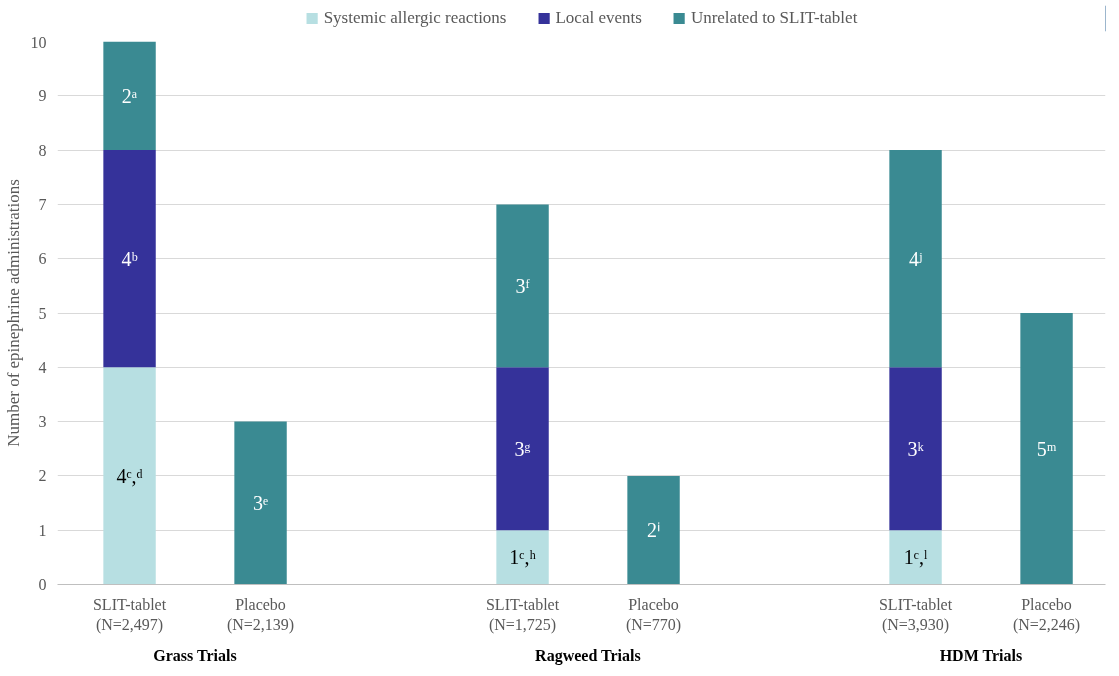 The image size is (1119, 676). What do you see at coordinates (42, 367) in the screenshot?
I see `y-tick-label: 4` at bounding box center [42, 367].